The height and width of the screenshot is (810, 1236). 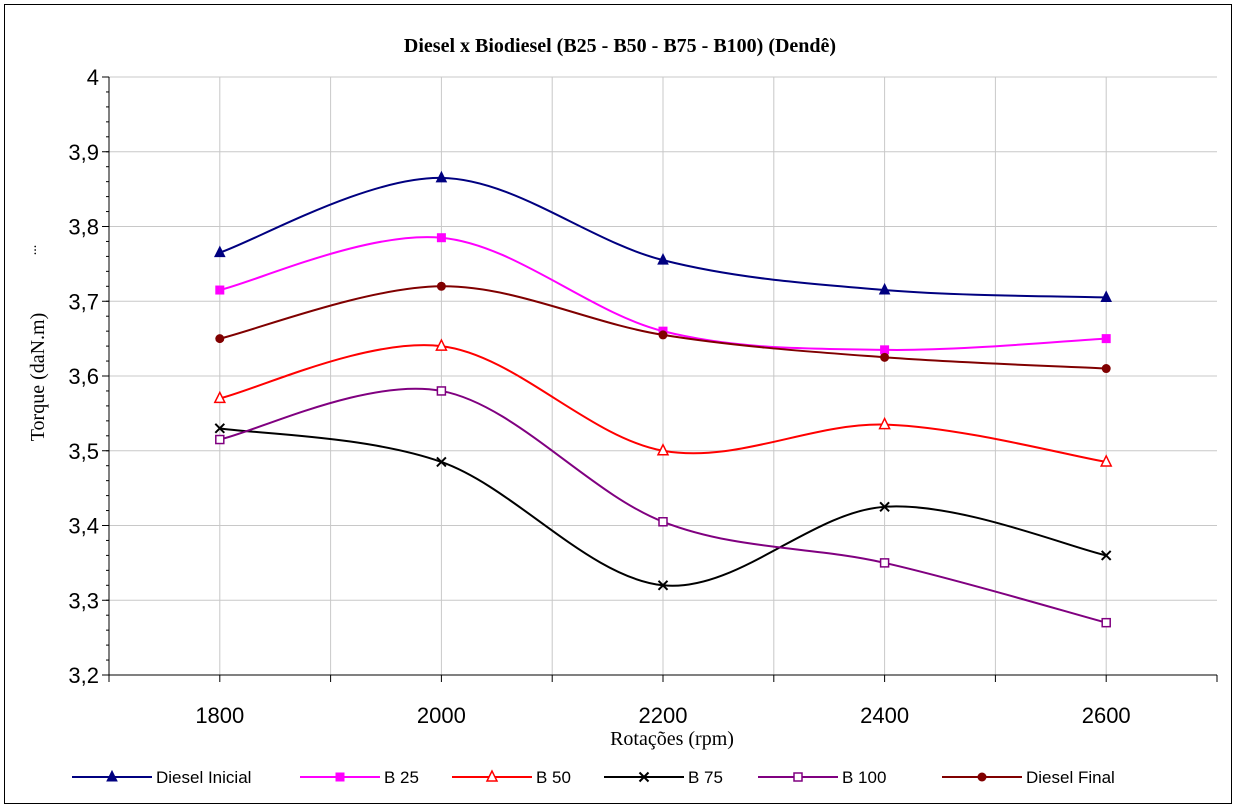 What do you see at coordinates (663, 236) in the screenshot?
I see `series-diesel-inicial` at bounding box center [663, 236].